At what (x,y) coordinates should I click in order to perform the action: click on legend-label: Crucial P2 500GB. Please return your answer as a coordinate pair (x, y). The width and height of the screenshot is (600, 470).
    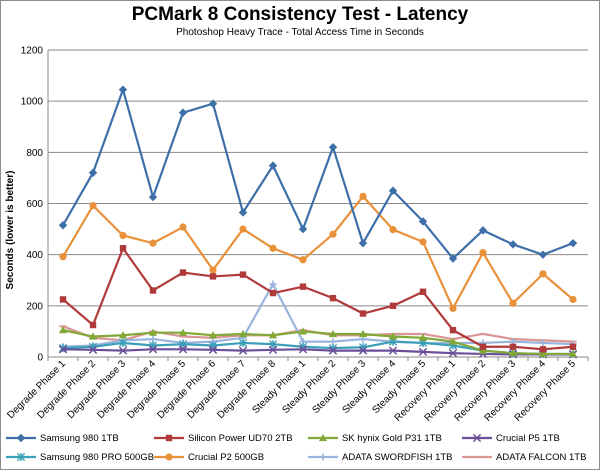
    Looking at the image, I should click on (226, 457).